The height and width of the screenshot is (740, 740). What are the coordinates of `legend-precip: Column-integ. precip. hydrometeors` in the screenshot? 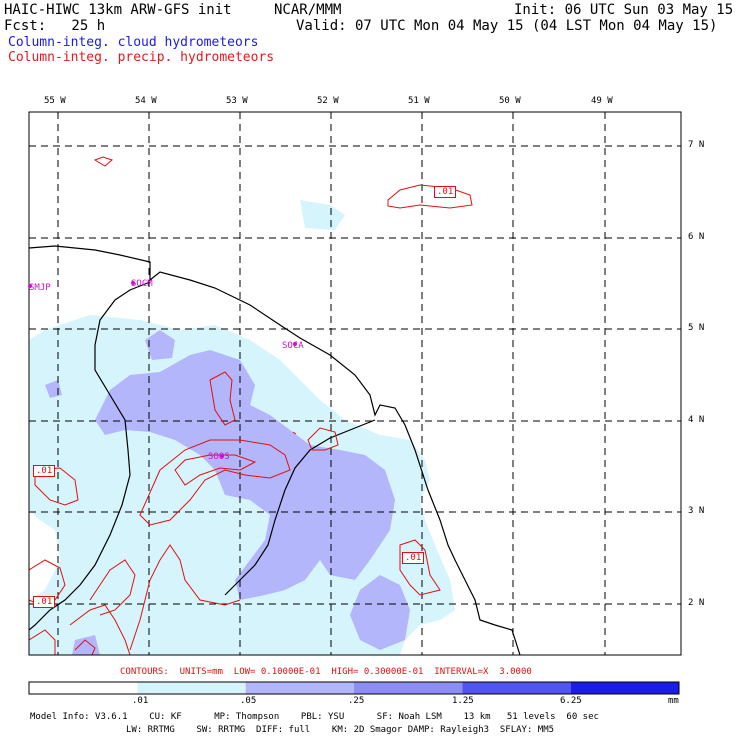 It's located at (141, 57).